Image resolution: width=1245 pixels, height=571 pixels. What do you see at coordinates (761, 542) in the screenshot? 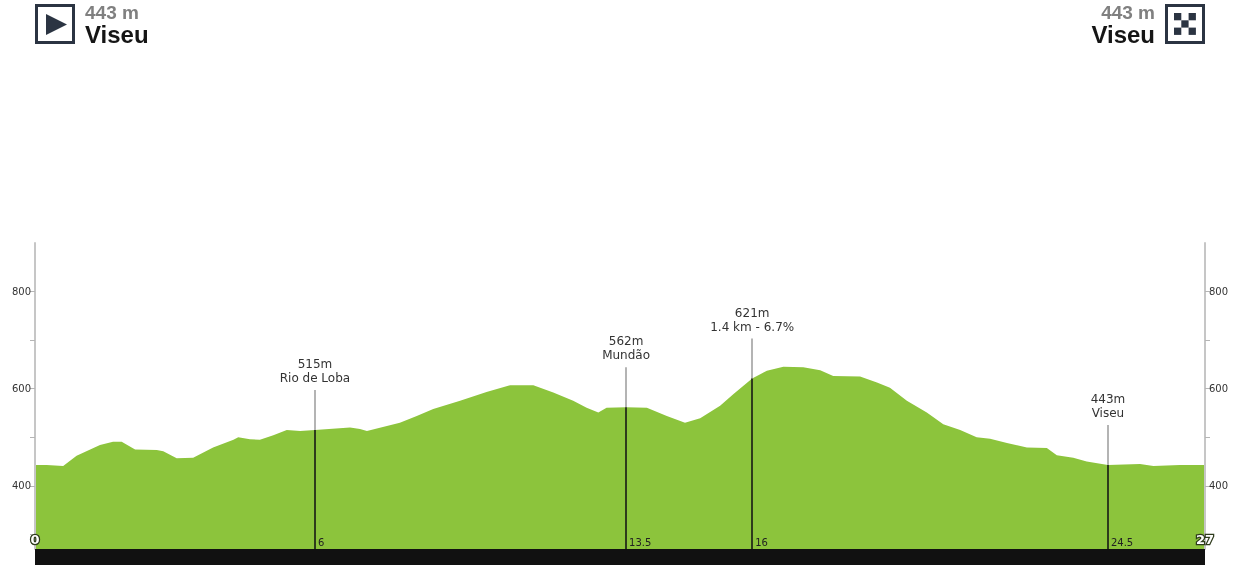
I see `annotation: 16` at bounding box center [761, 542].